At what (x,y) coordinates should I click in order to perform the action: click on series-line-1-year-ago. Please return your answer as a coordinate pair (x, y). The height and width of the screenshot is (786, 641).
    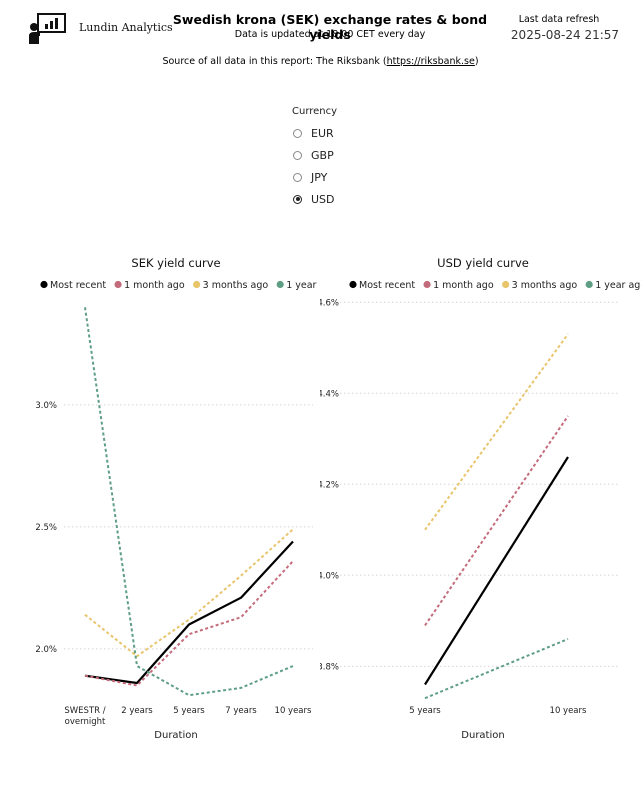
    Looking at the image, I should click on (496, 669).